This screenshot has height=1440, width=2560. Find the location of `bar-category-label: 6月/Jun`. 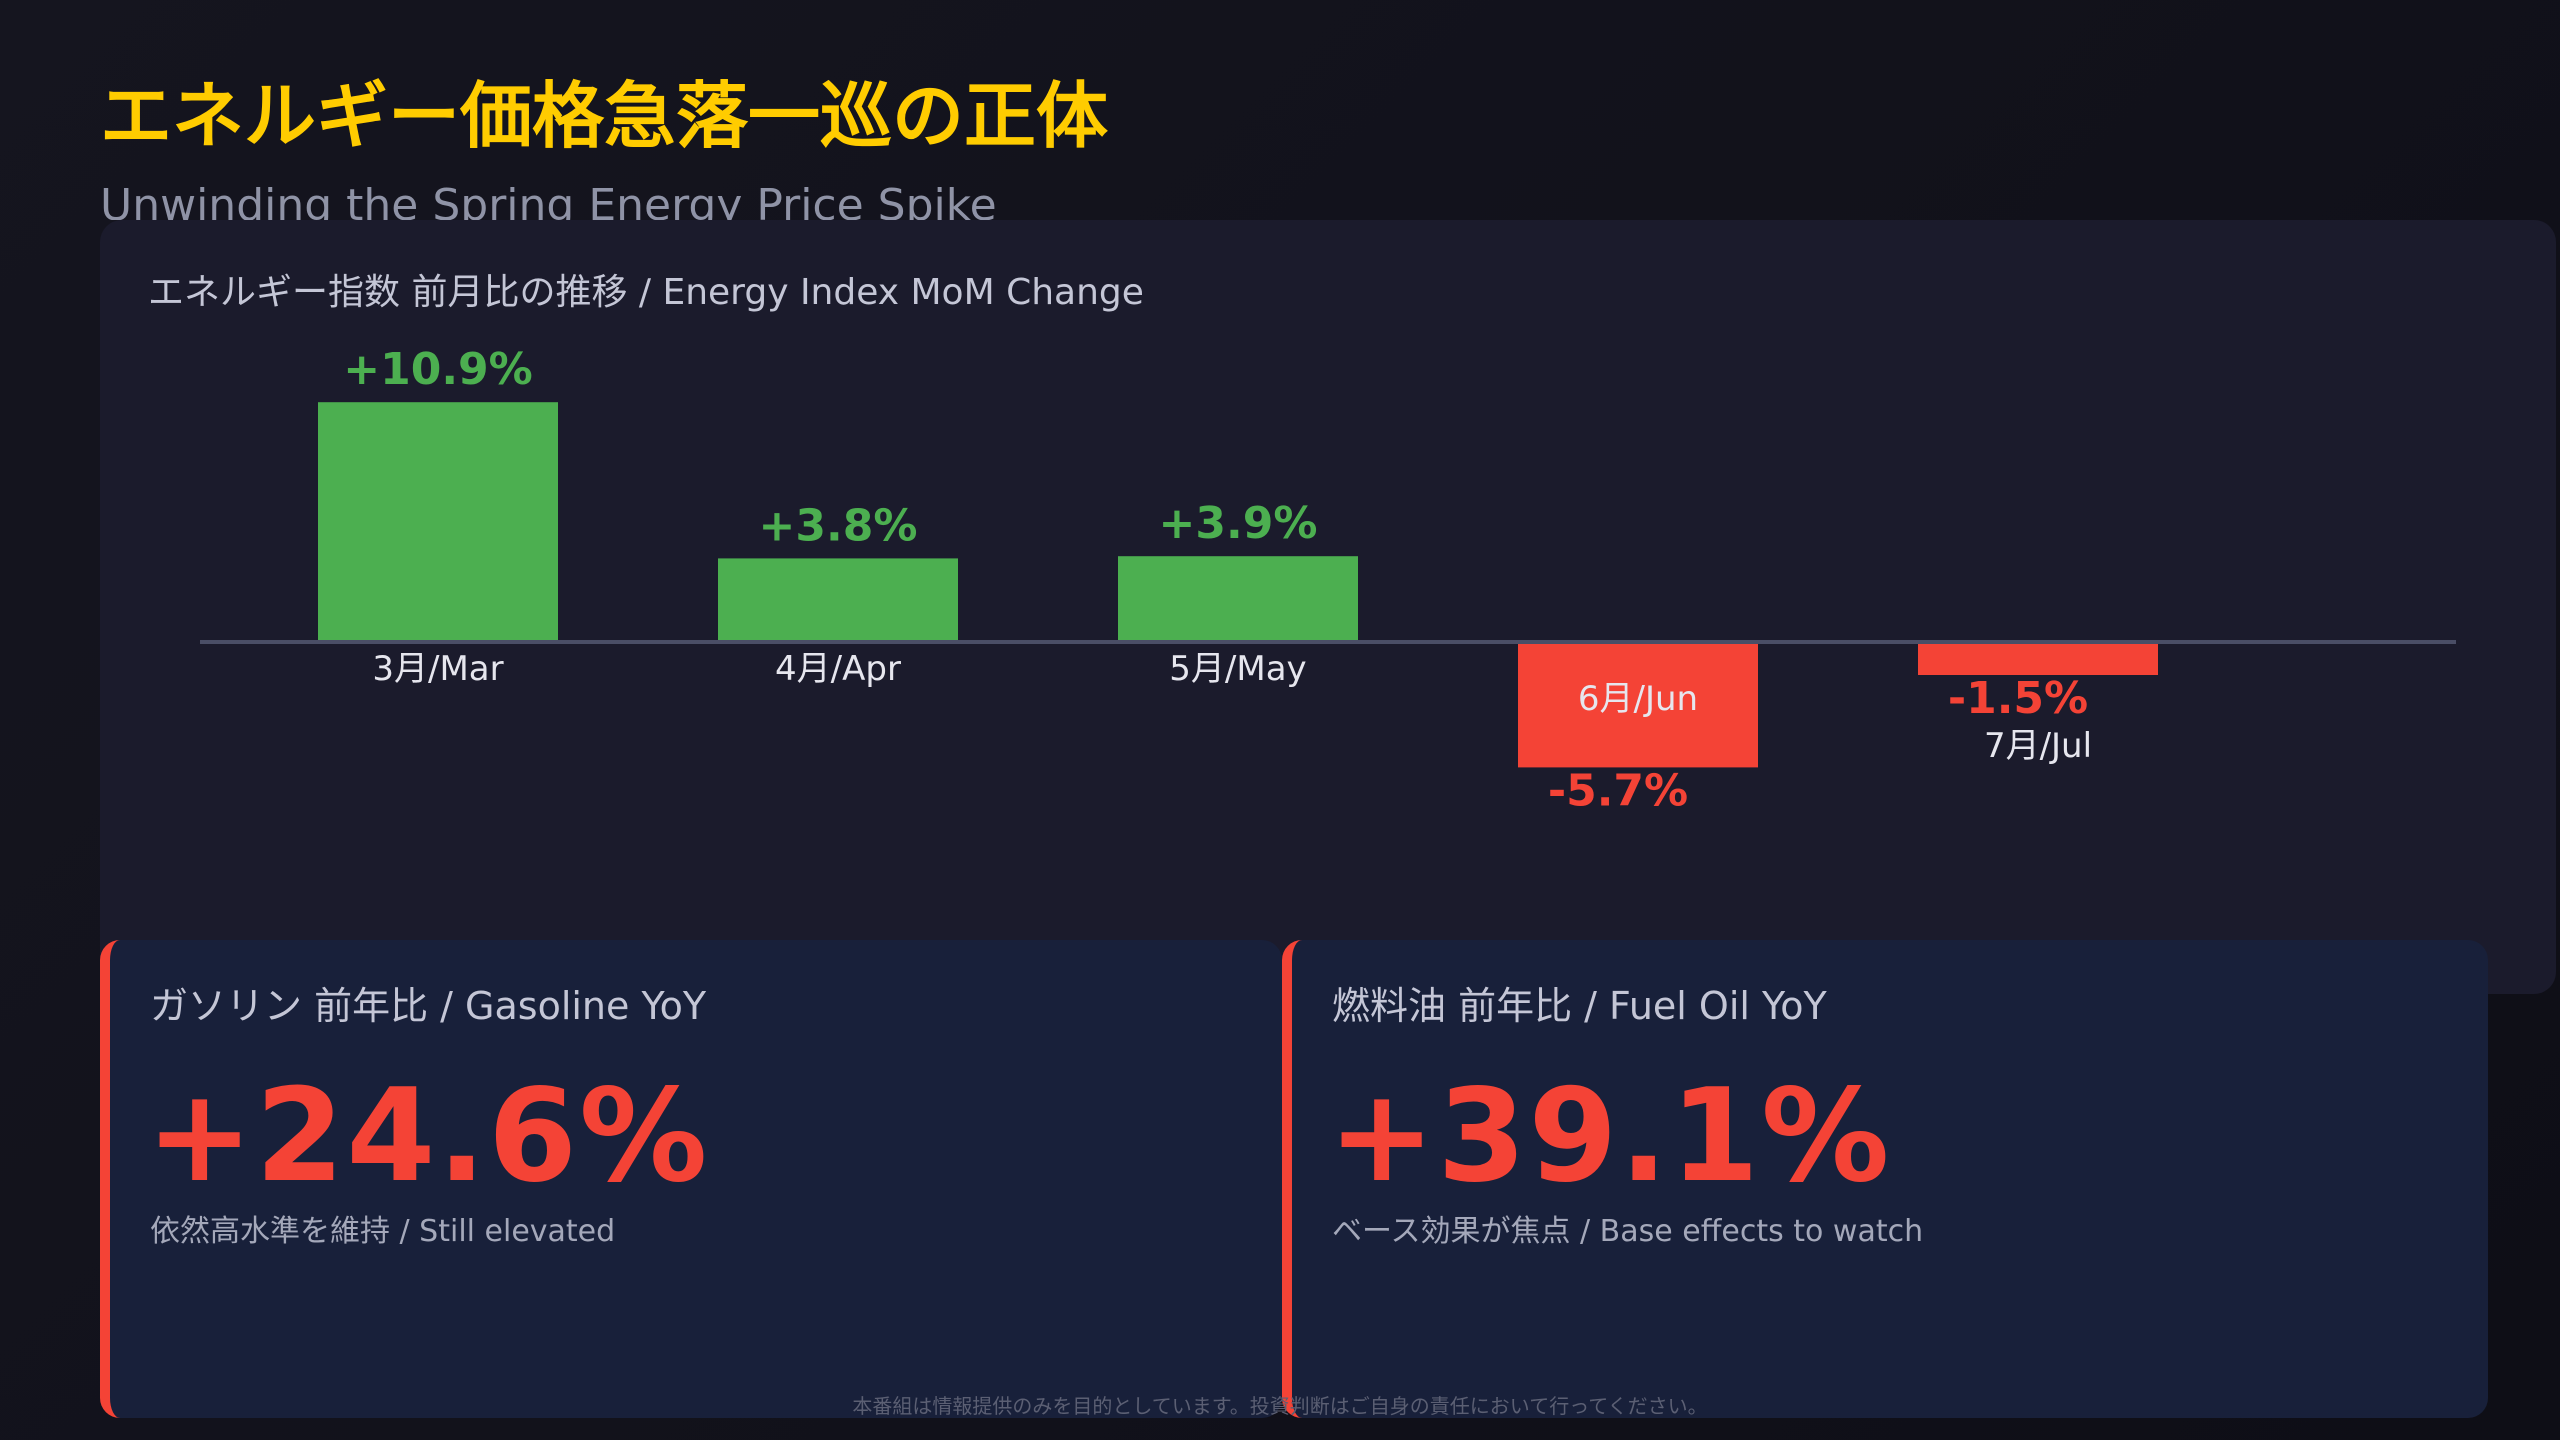

bar-category-label: 6月/Jun is located at coordinates (1638, 699).